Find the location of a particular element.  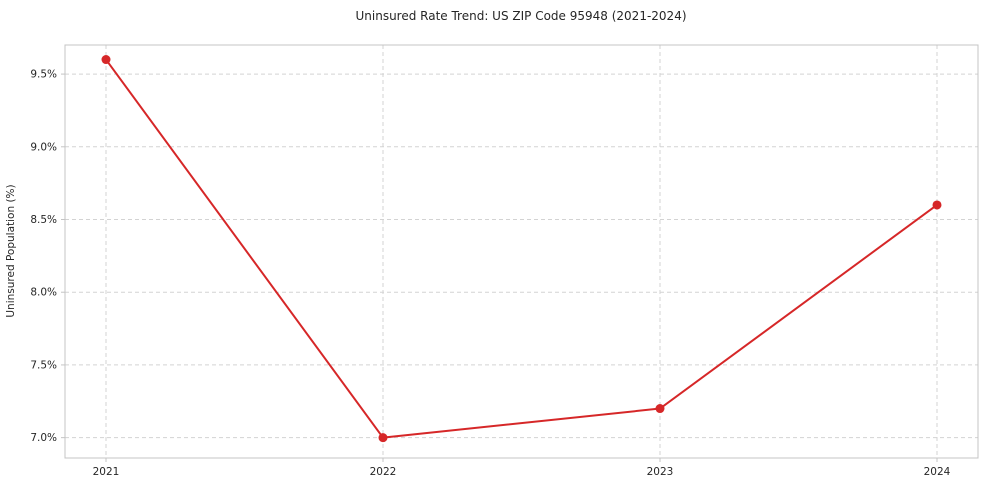

x-tick-label: 2023 is located at coordinates (660, 472).